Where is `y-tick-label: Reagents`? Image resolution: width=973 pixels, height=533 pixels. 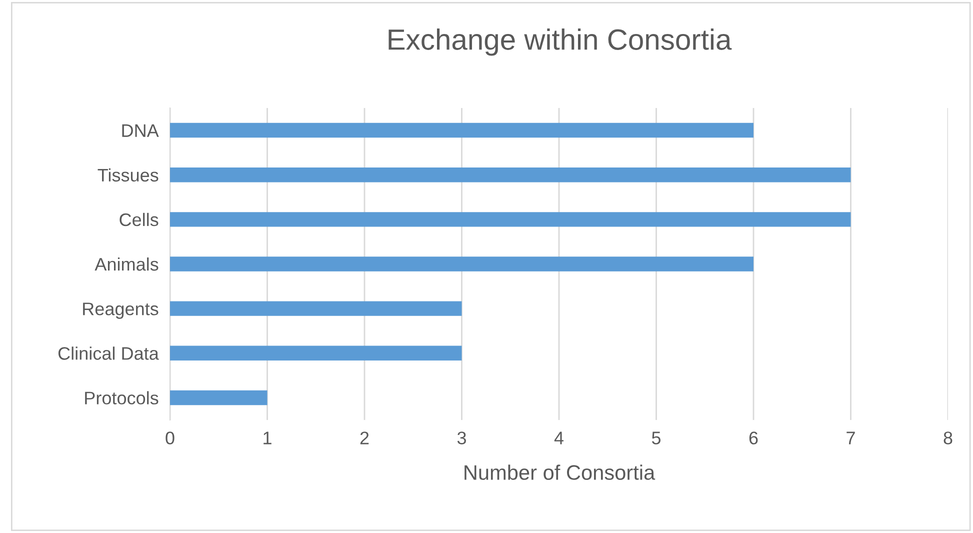
y-tick-label: Reagents is located at coordinates (120, 310).